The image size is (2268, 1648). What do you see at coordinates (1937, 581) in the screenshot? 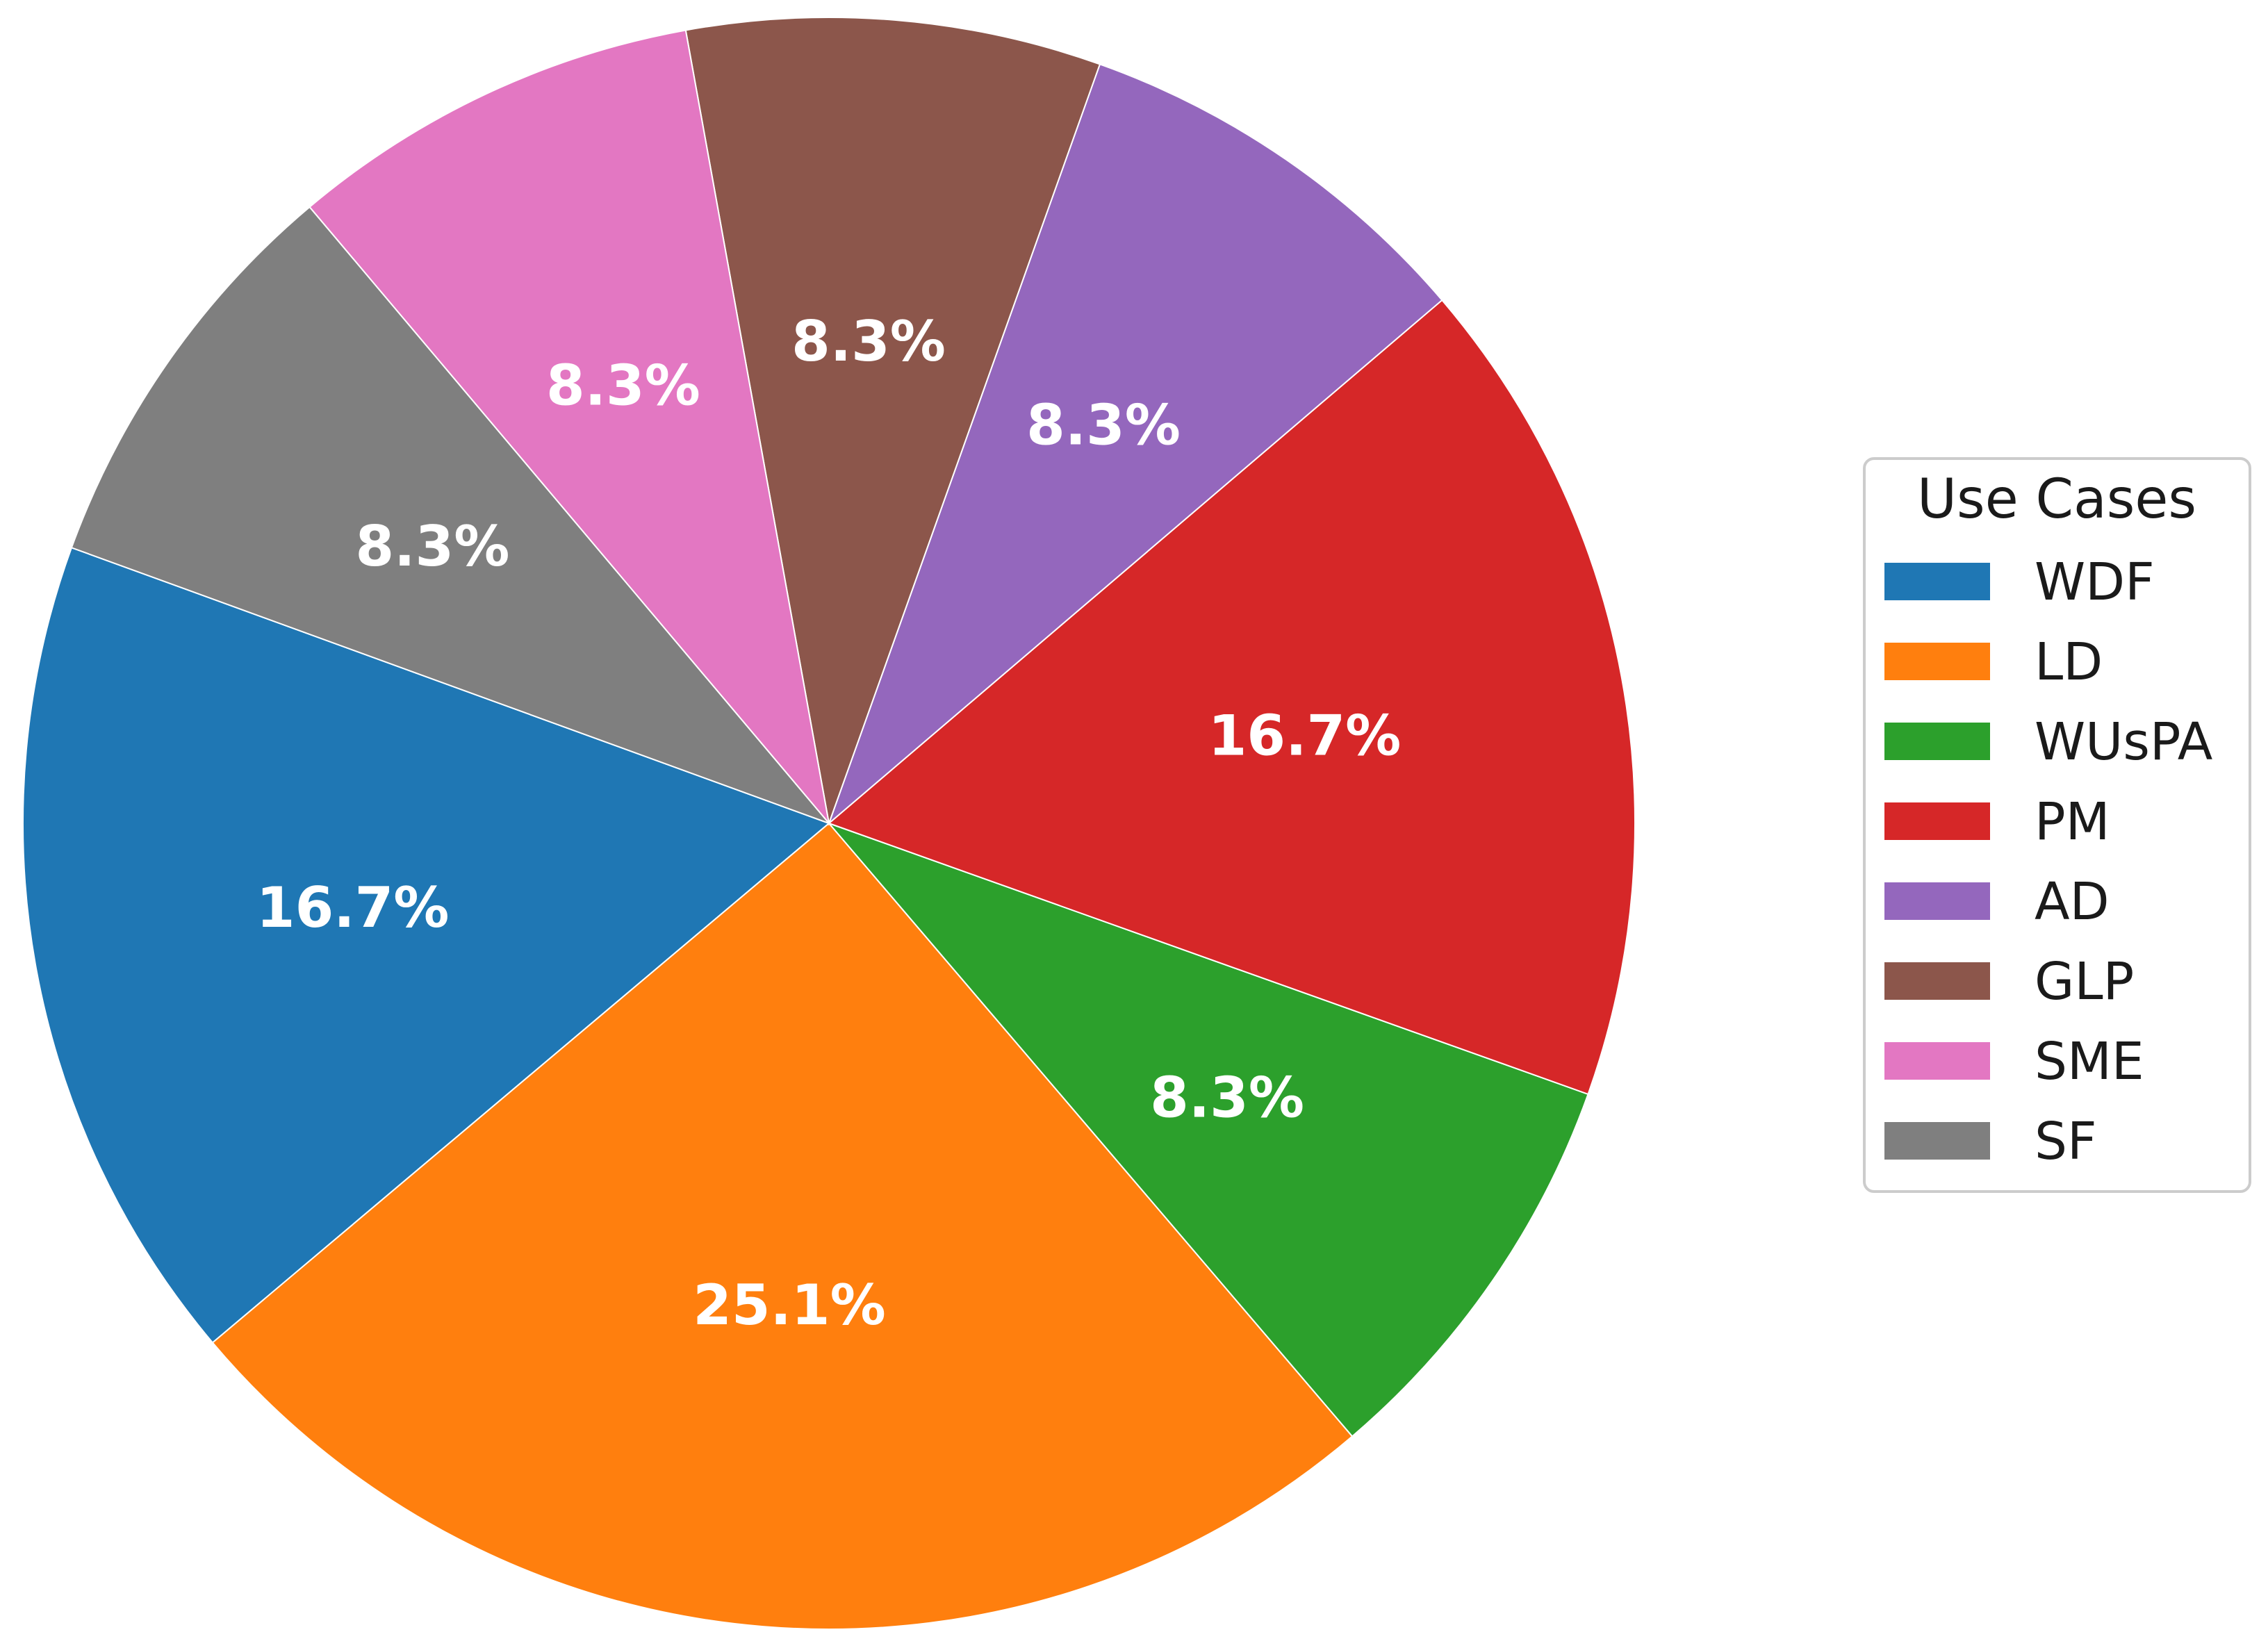
I see `legend-swatch-wdf` at bounding box center [1937, 581].